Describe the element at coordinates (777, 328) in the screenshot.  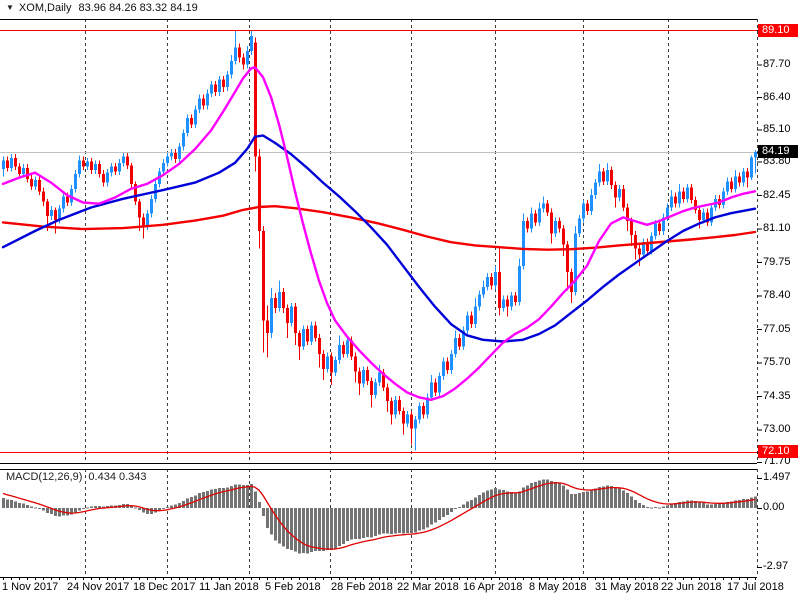
I see `price-tick-label: 77.05` at that location.